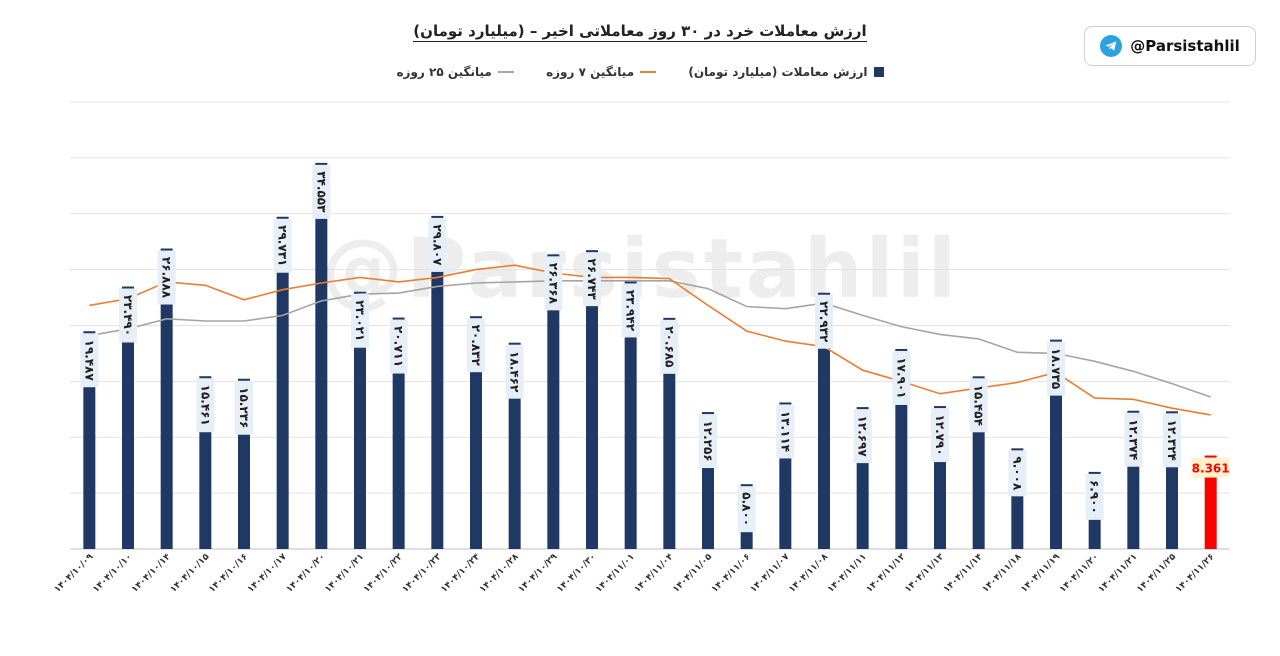 This screenshot has height=656, width=1280. I want to click on data-label: ۱۲.۳۷۴, so click(1133, 439).